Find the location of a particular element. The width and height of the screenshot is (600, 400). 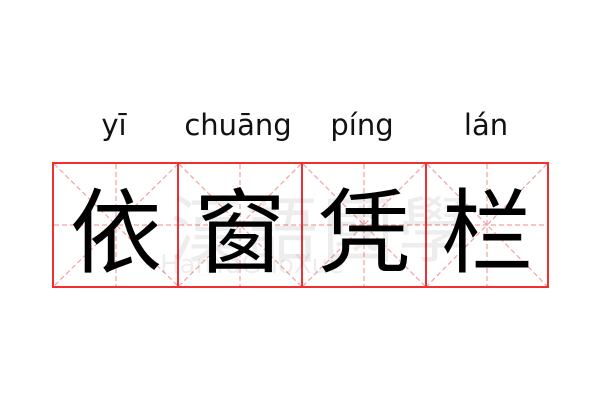

character-1: 依 is located at coordinates (115, 233).